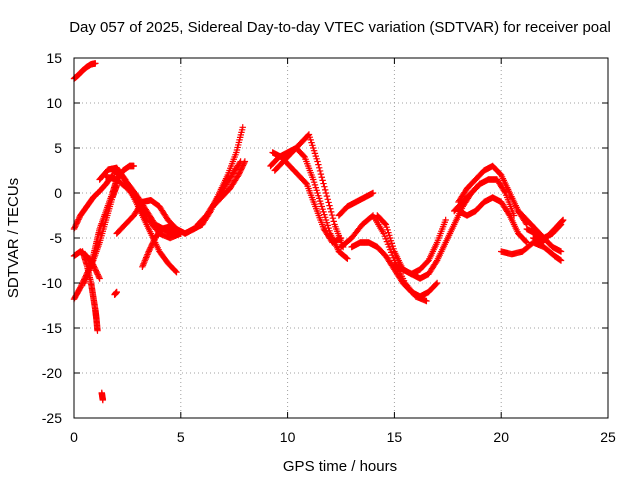 Image resolution: width=640 pixels, height=480 pixels. Describe the element at coordinates (484, 197) in the screenshot. I see `series-arc-u` at that location.